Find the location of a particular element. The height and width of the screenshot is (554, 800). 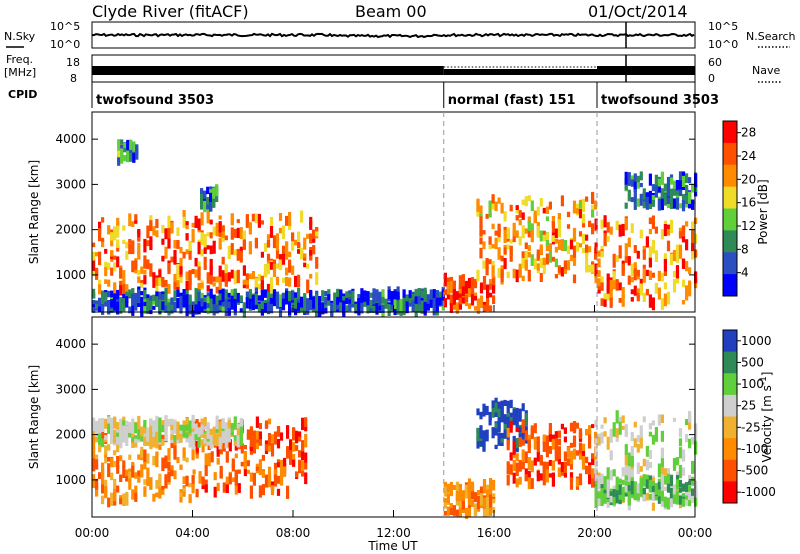

freq-unit: [MHz] is located at coordinates (20, 72).